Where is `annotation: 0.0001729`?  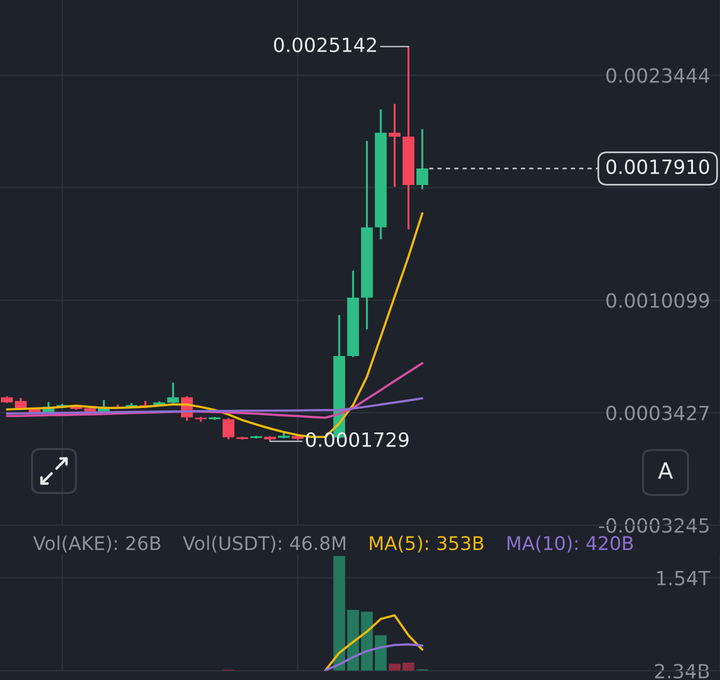
annotation: 0.0001729 is located at coordinates (357, 439).